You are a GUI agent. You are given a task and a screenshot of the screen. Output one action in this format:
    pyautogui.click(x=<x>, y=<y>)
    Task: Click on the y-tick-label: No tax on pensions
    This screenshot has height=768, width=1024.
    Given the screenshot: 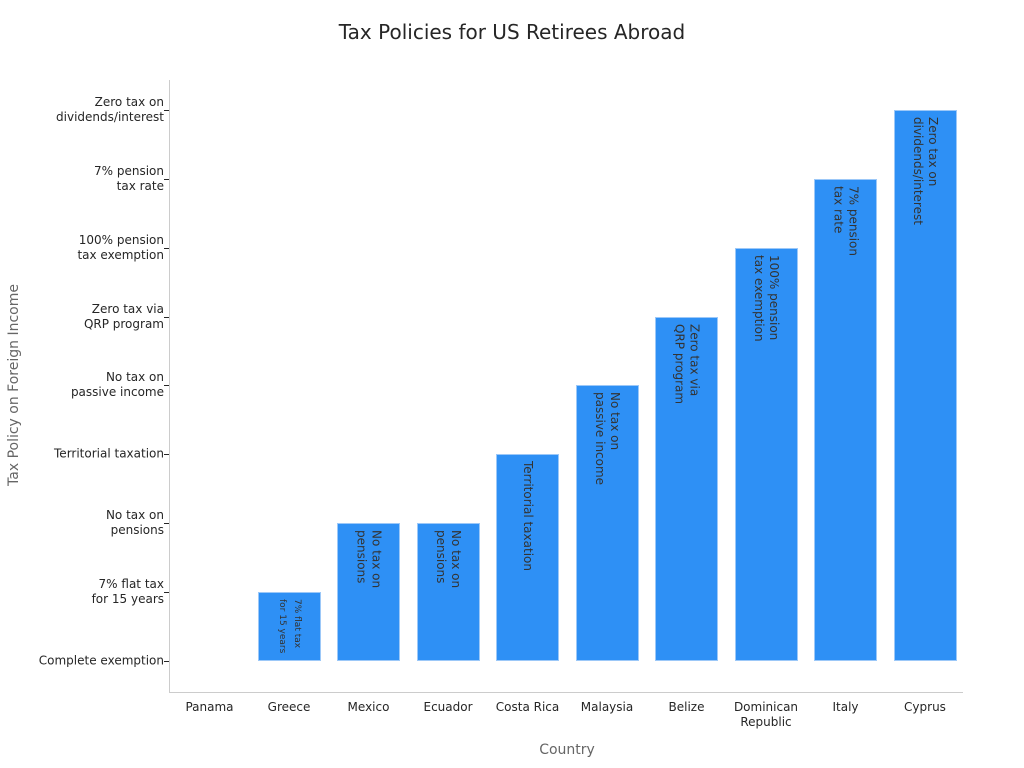 What is the action you would take?
    pyautogui.click(x=134, y=523)
    